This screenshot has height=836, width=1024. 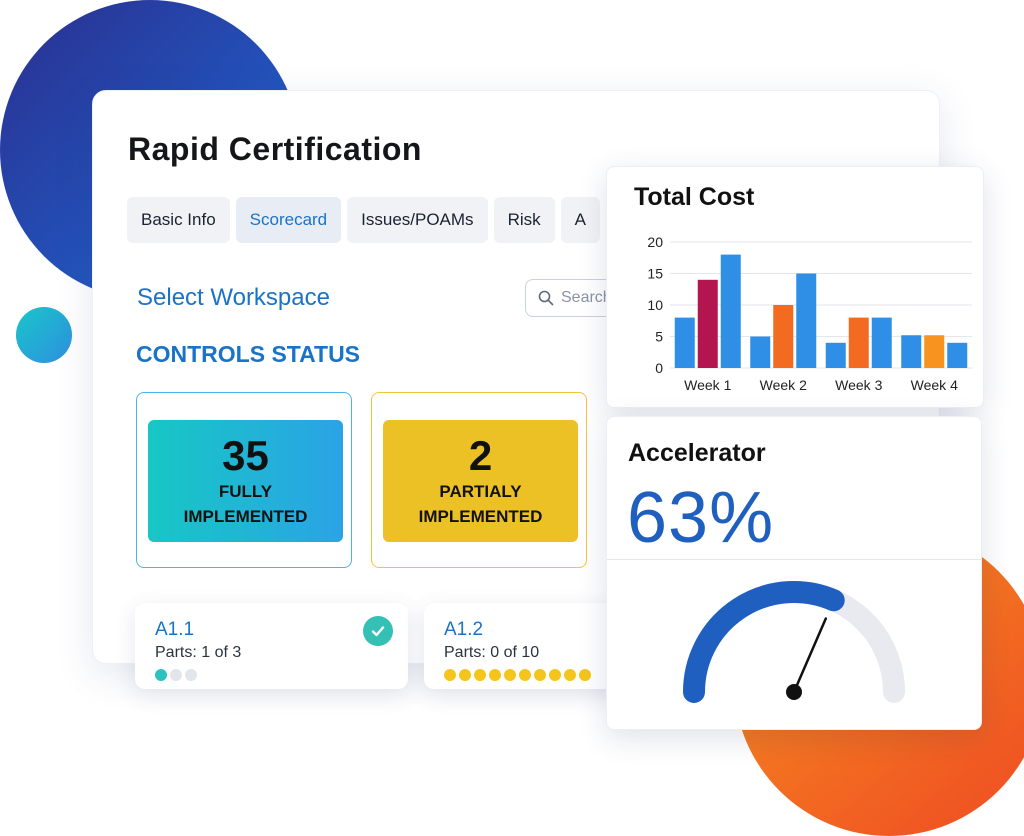 I want to click on stat-card-inner: 2 PARTIALY IMPLEMENTED, so click(x=480, y=481).